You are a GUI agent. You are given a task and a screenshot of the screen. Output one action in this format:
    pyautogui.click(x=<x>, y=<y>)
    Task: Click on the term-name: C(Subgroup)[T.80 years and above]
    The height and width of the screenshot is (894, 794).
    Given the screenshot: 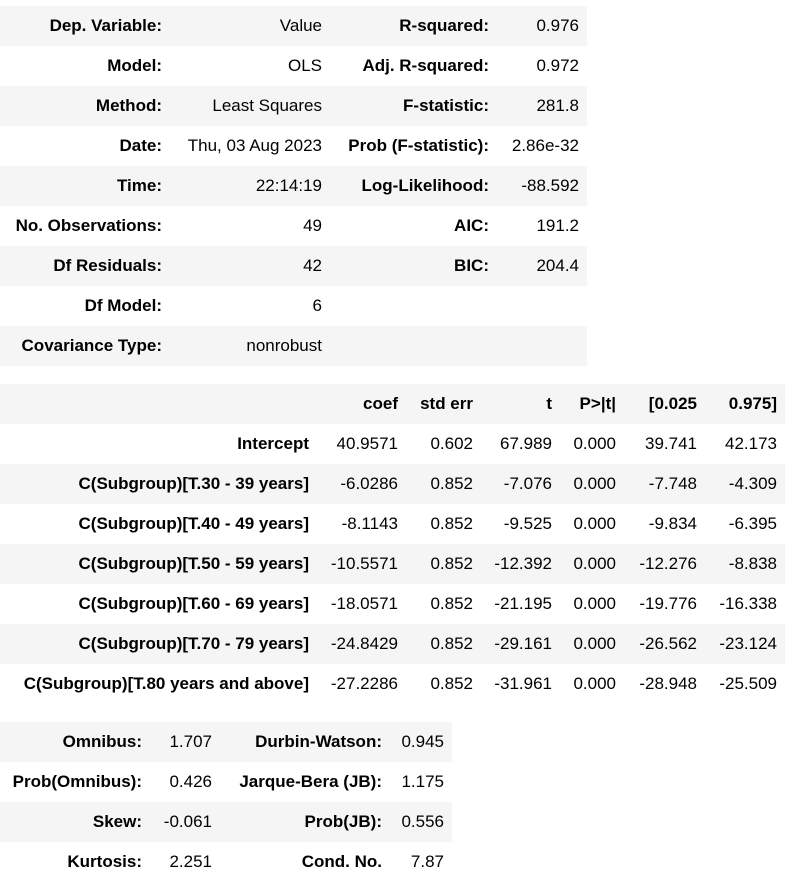 What is the action you would take?
    pyautogui.click(x=166, y=683)
    